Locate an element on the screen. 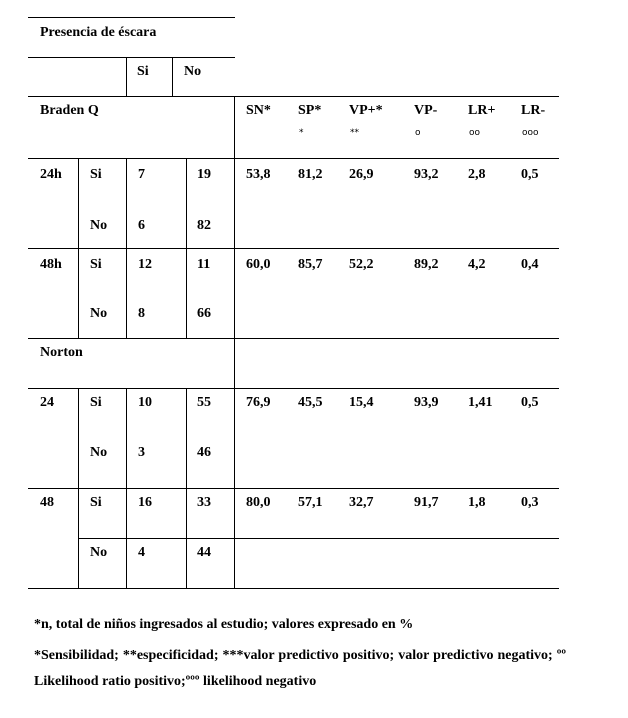 This screenshot has width=628, height=718. stat-header-mark: ooo is located at coordinates (530, 133).